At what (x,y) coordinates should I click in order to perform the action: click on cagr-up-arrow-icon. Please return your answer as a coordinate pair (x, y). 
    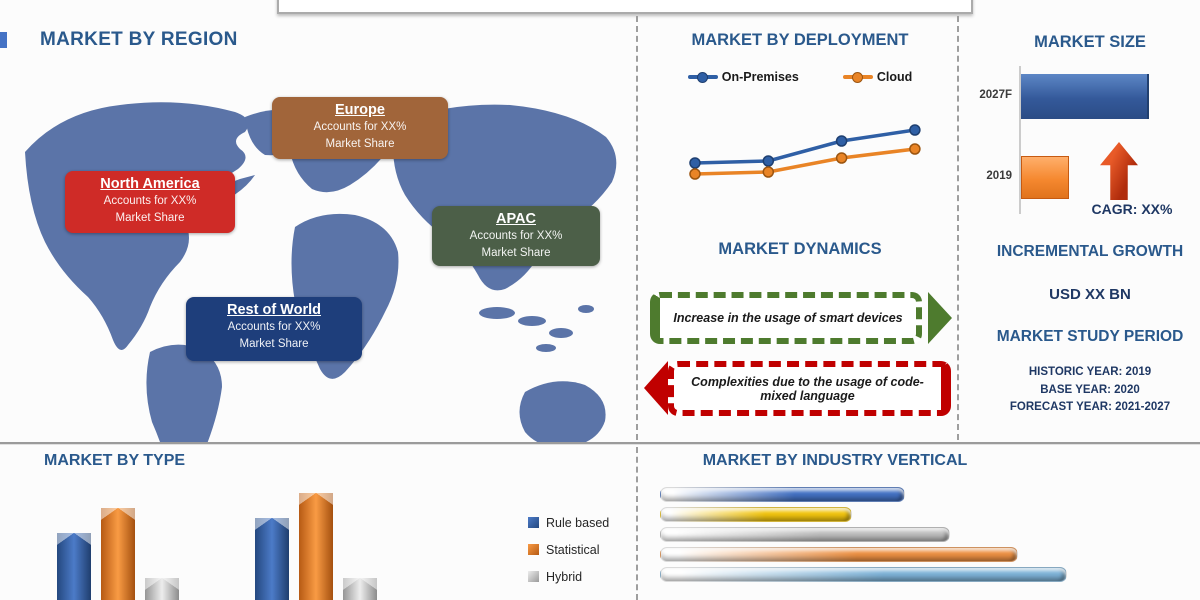
    Looking at the image, I should click on (1119, 171).